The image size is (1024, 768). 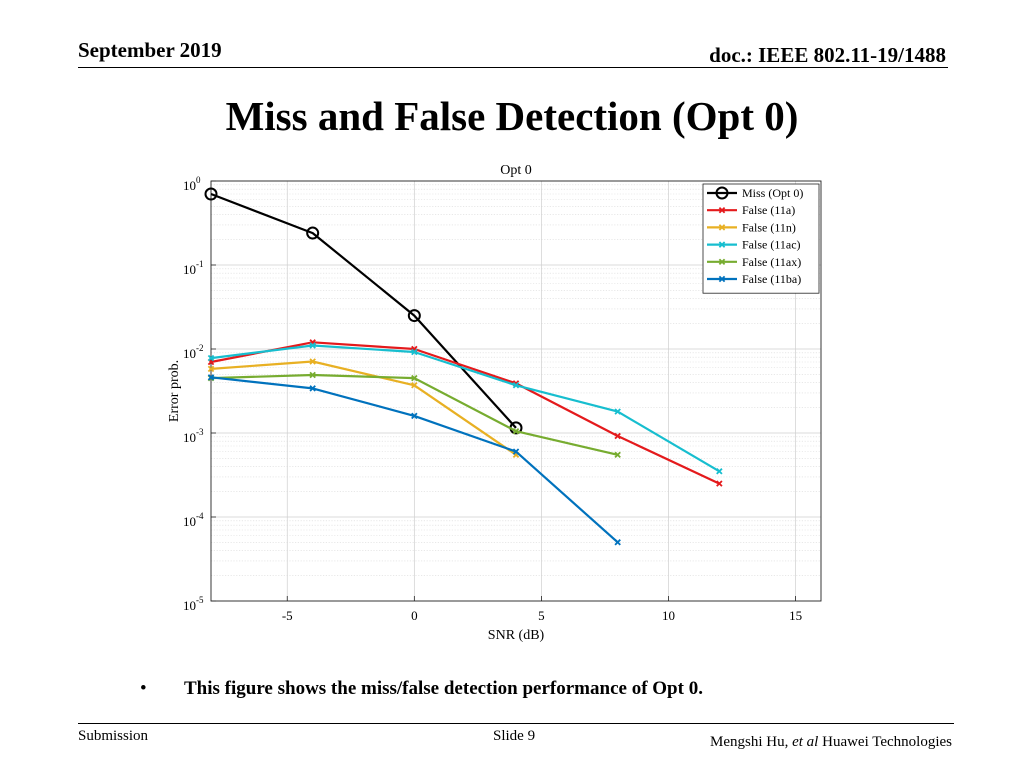 I want to click on legend-label: False (11a), so click(x=768, y=210).